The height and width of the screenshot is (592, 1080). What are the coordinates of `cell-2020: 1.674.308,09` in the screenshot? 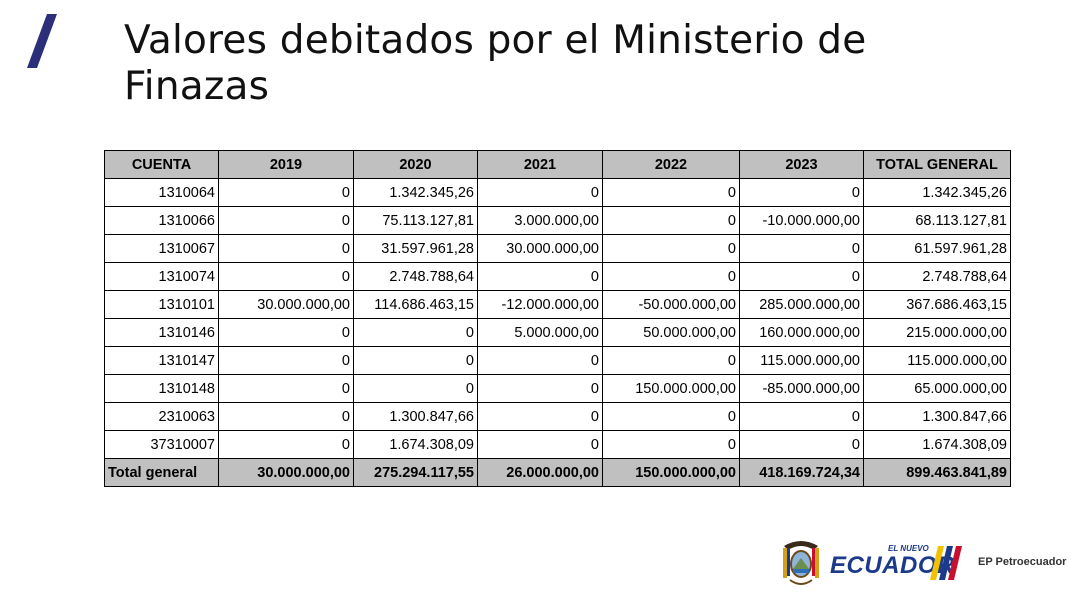 It's located at (415, 444).